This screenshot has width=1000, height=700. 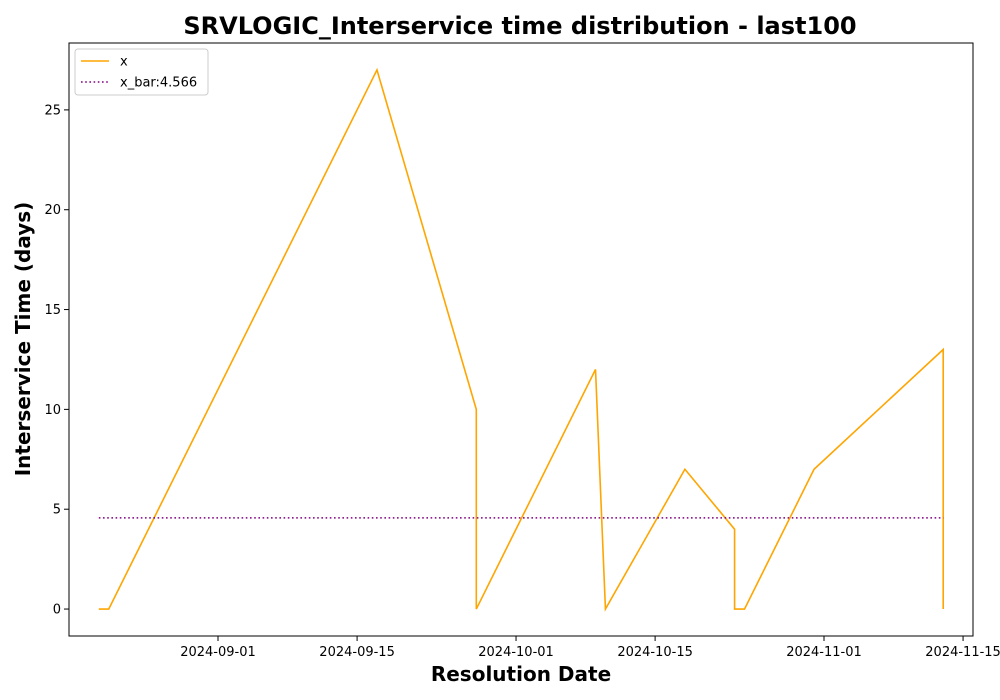 What do you see at coordinates (516, 652) in the screenshot?
I see `x-tick-label: 2024-10-01` at bounding box center [516, 652].